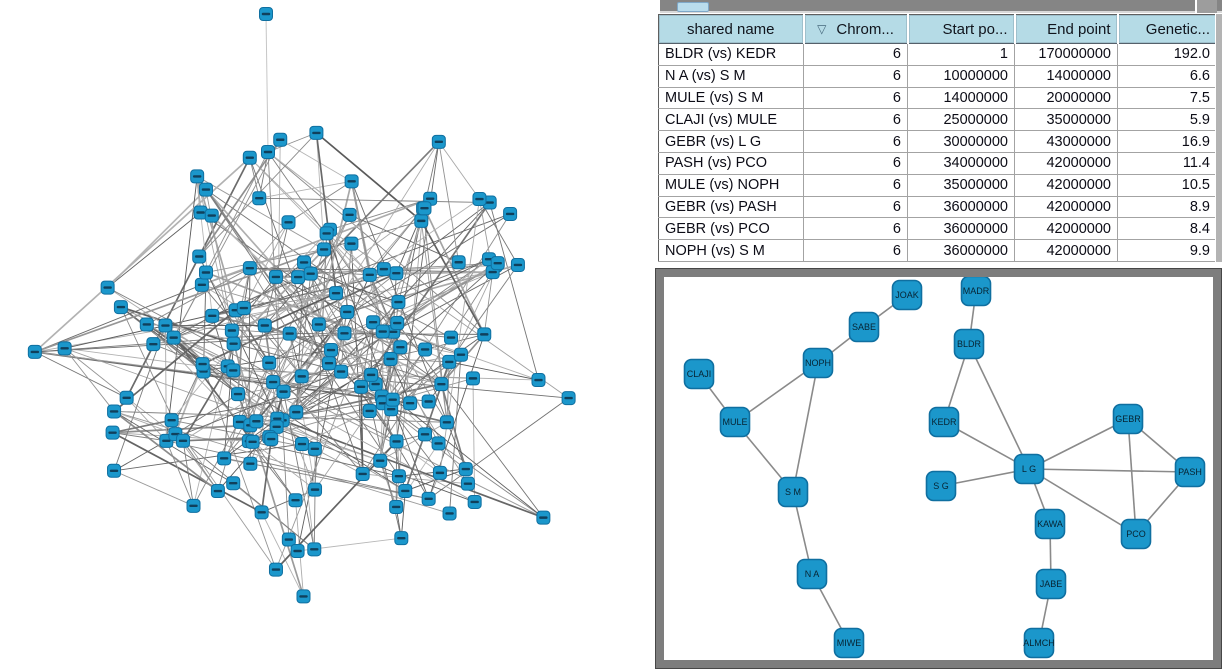 This screenshot has width=1222, height=669. Describe the element at coordinates (1066, 98) in the screenshot. I see `table-cell: 20000000` at that location.